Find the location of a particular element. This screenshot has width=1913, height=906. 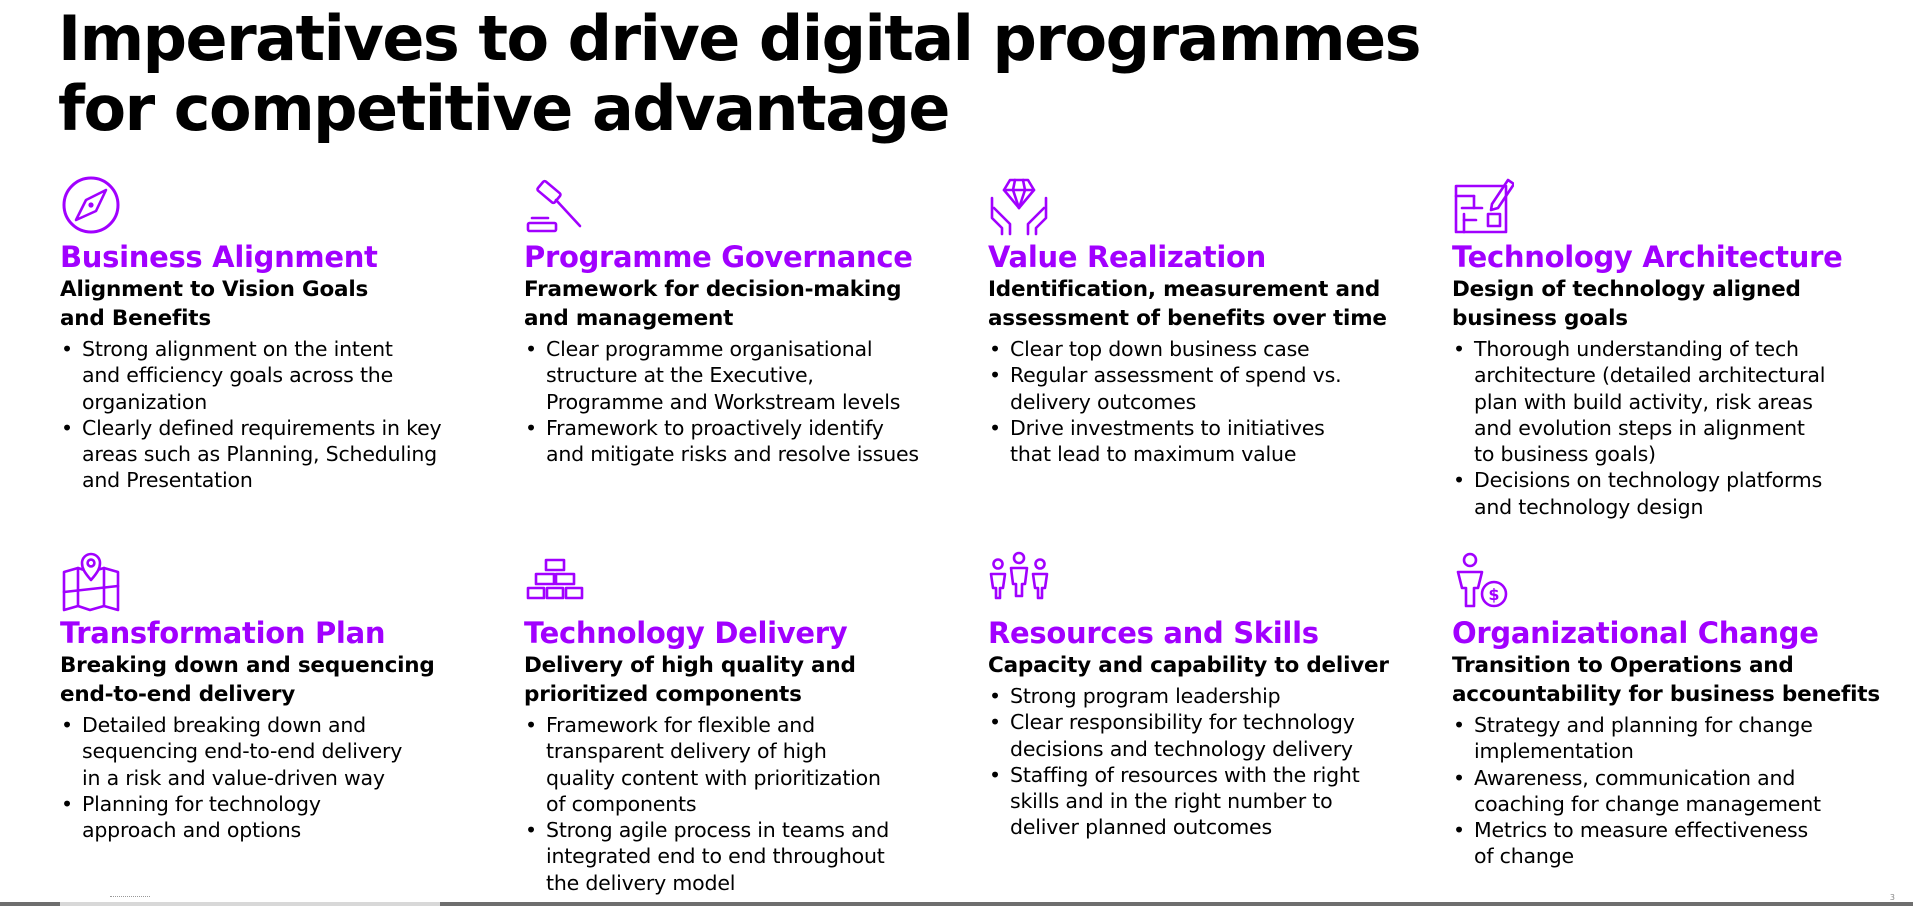

bullet-item: Strong program leadership is located at coordinates (1215, 696).